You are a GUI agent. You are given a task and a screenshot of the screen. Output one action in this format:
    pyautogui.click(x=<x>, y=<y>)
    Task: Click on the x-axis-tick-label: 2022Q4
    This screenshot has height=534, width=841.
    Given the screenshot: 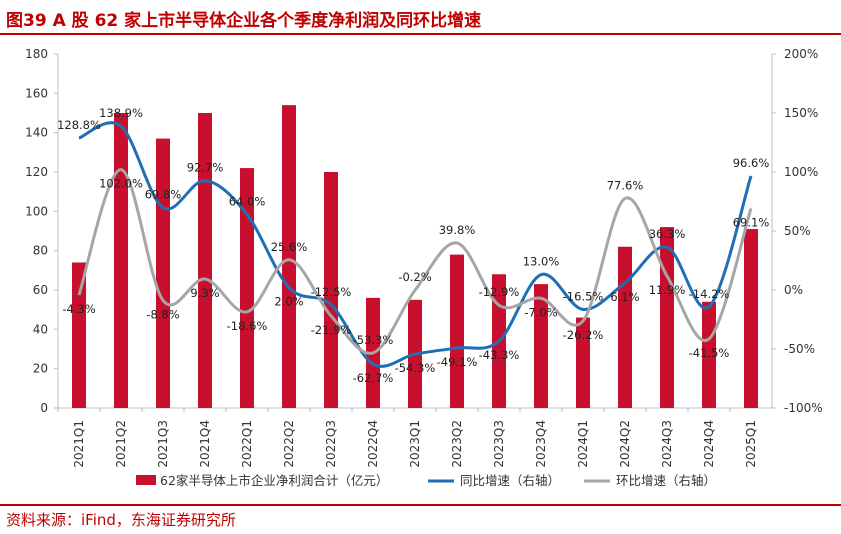 What is the action you would take?
    pyautogui.click(x=373, y=444)
    